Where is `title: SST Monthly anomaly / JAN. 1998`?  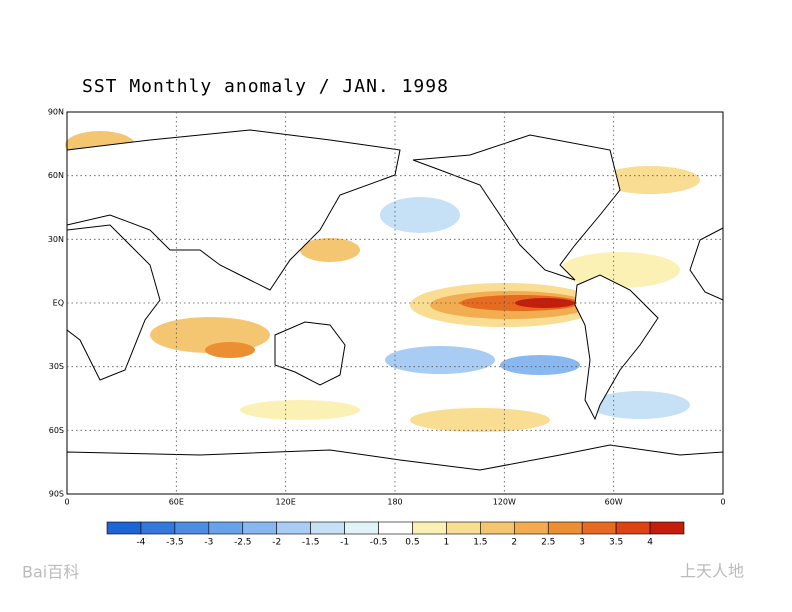
title: SST Monthly anomaly / JAN. 1998 is located at coordinates (265, 86).